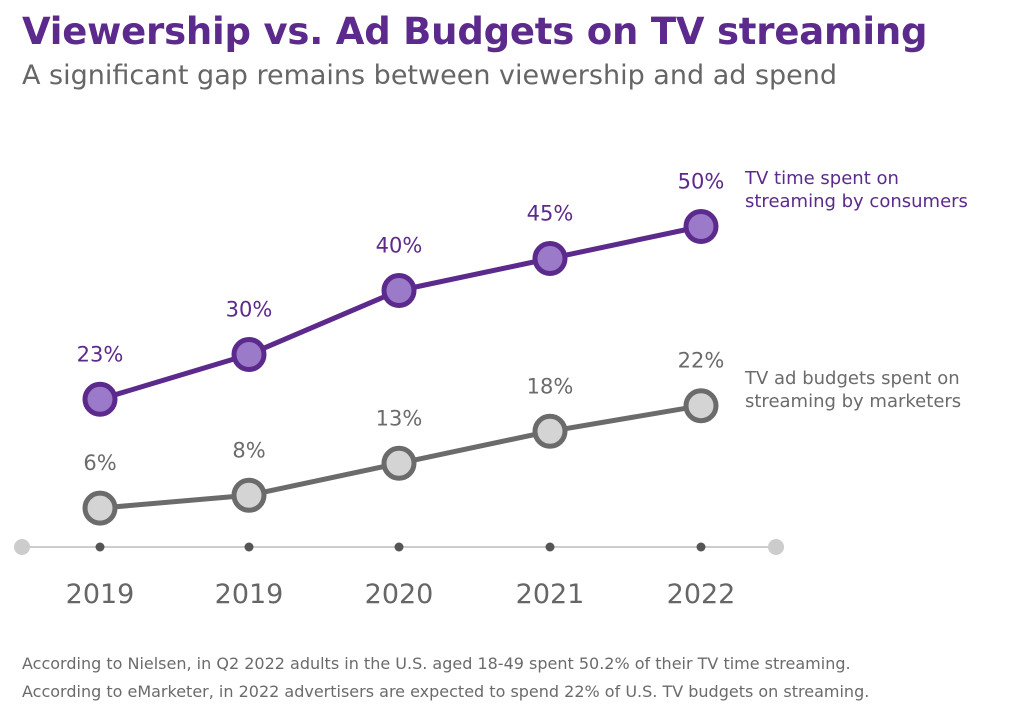 This screenshot has width=1024, height=718. What do you see at coordinates (776, 547) in the screenshot?
I see `x-axis-end-cap` at bounding box center [776, 547].